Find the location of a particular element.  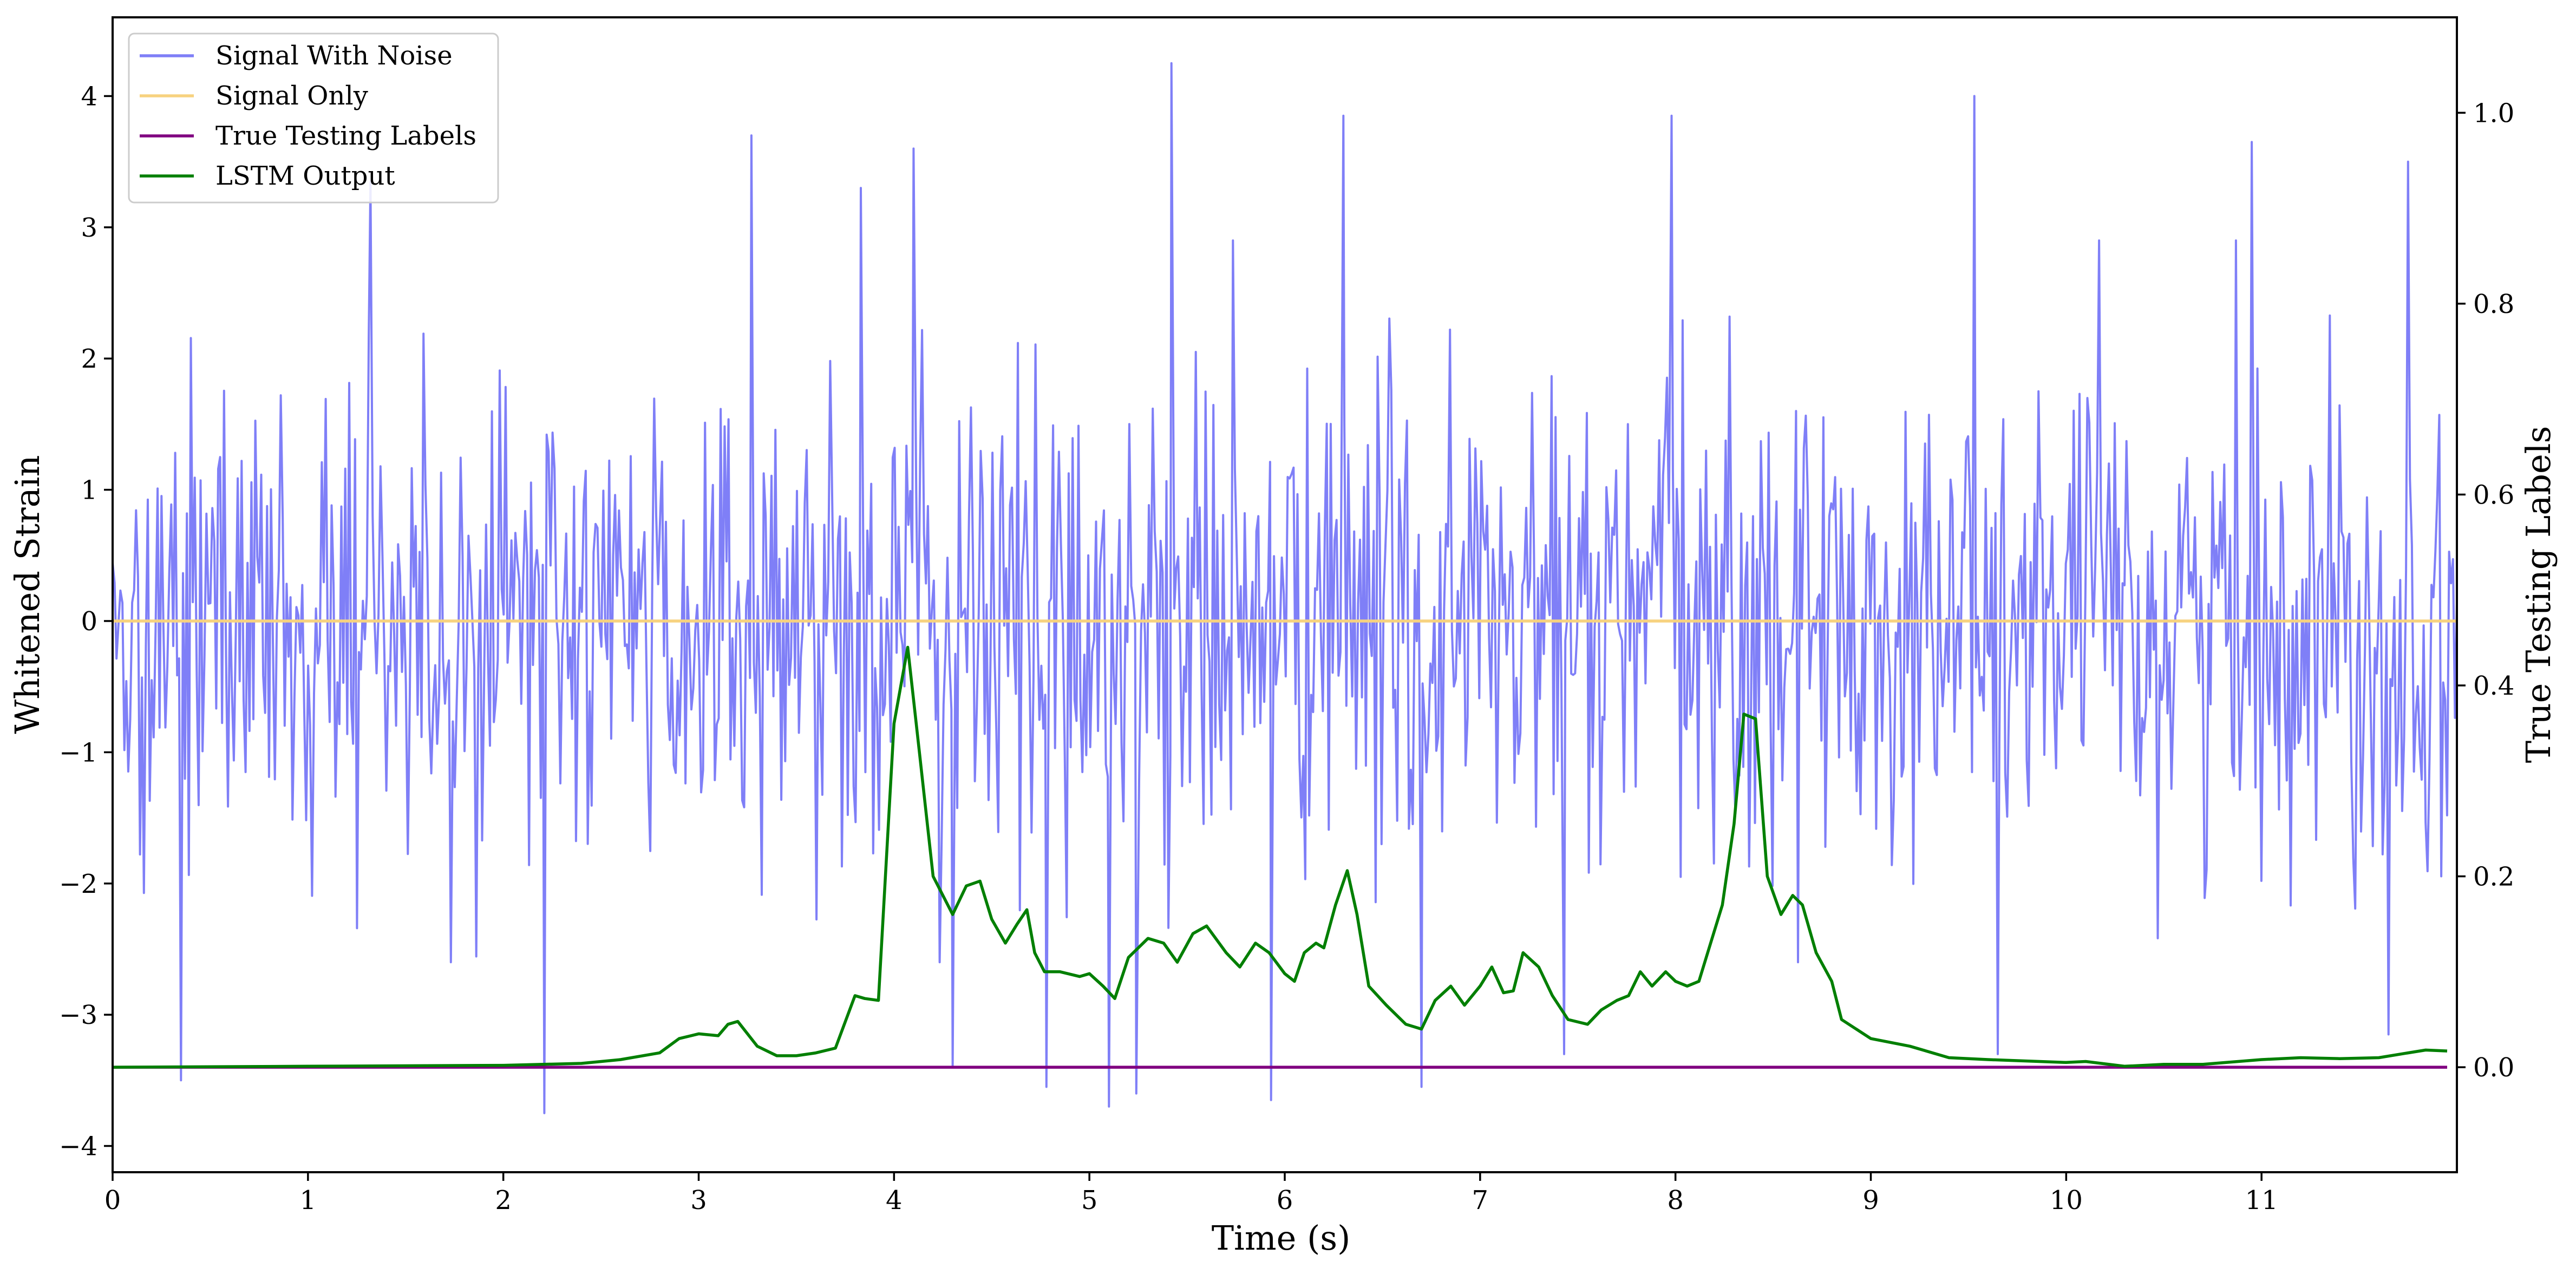

x-tick-label: 3 is located at coordinates (698, 1200).